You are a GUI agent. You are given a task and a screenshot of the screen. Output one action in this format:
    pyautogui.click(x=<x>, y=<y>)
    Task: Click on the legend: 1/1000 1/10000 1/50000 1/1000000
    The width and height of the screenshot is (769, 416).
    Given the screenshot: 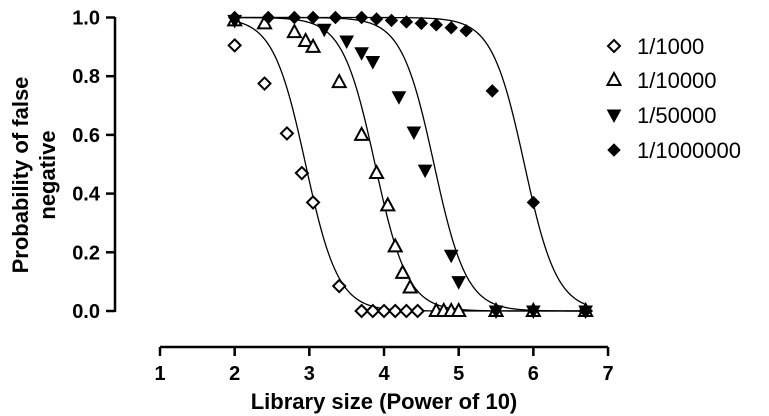 What is the action you would take?
    pyautogui.click(x=673, y=98)
    